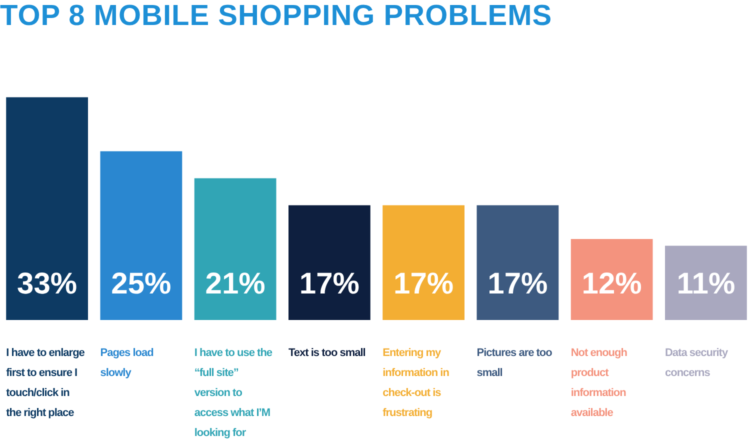 This screenshot has width=753, height=443. Describe the element at coordinates (514, 363) in the screenshot. I see `x-tick-label: Pictures are too small` at that location.